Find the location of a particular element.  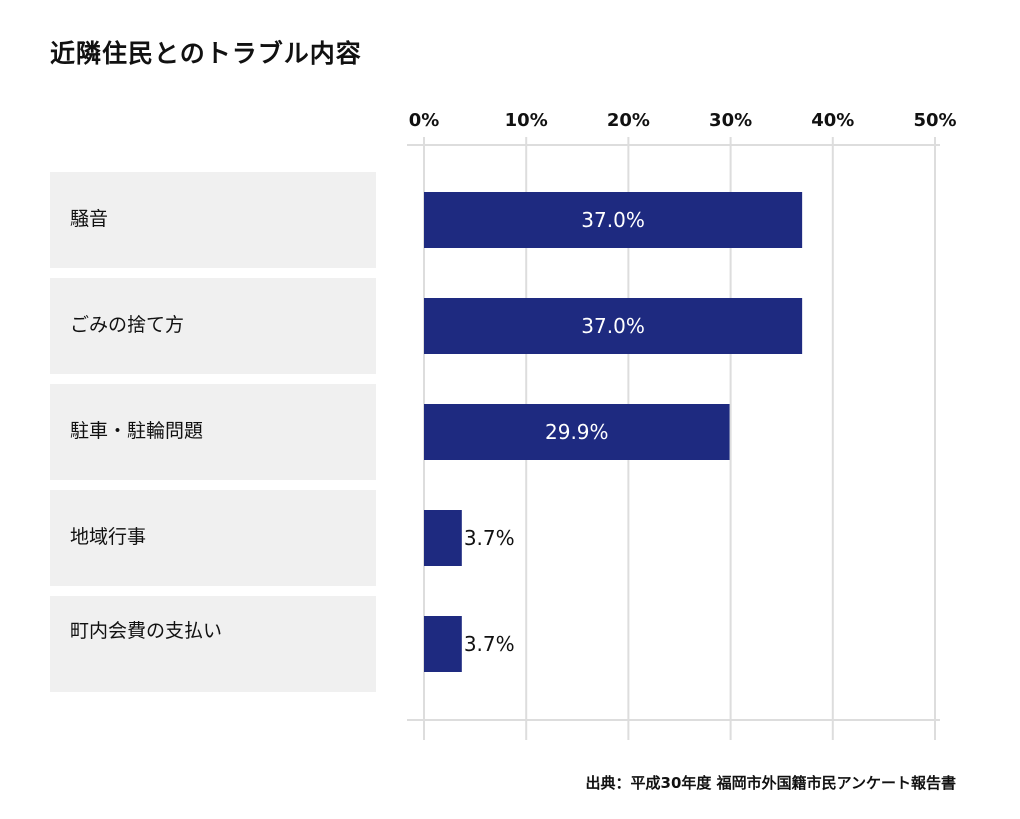

x-tick-label: 50% is located at coordinates (934, 120).